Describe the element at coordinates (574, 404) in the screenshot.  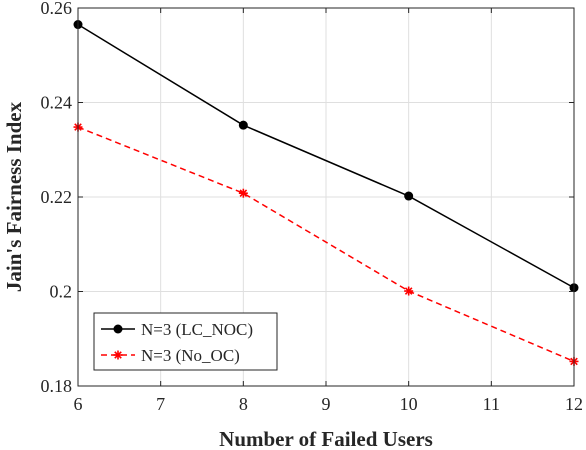
I see `x-tick-label: 12` at that location.